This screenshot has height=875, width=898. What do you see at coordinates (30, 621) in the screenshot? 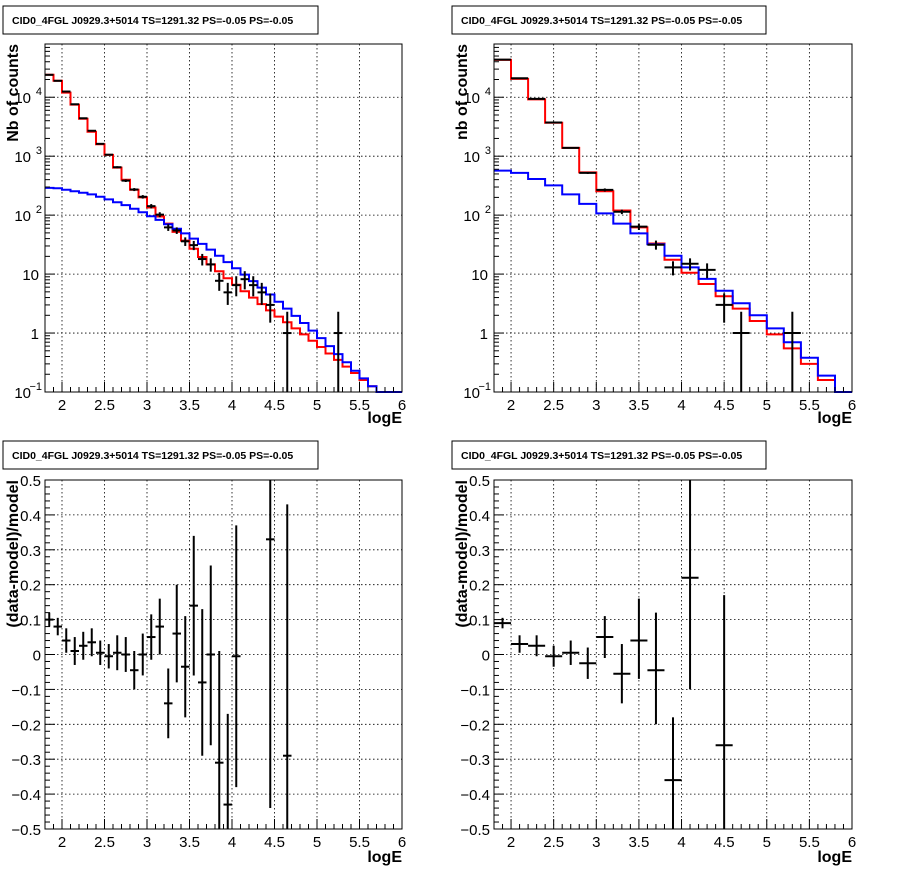
I see `y-tick-label: 0.1` at bounding box center [30, 621].